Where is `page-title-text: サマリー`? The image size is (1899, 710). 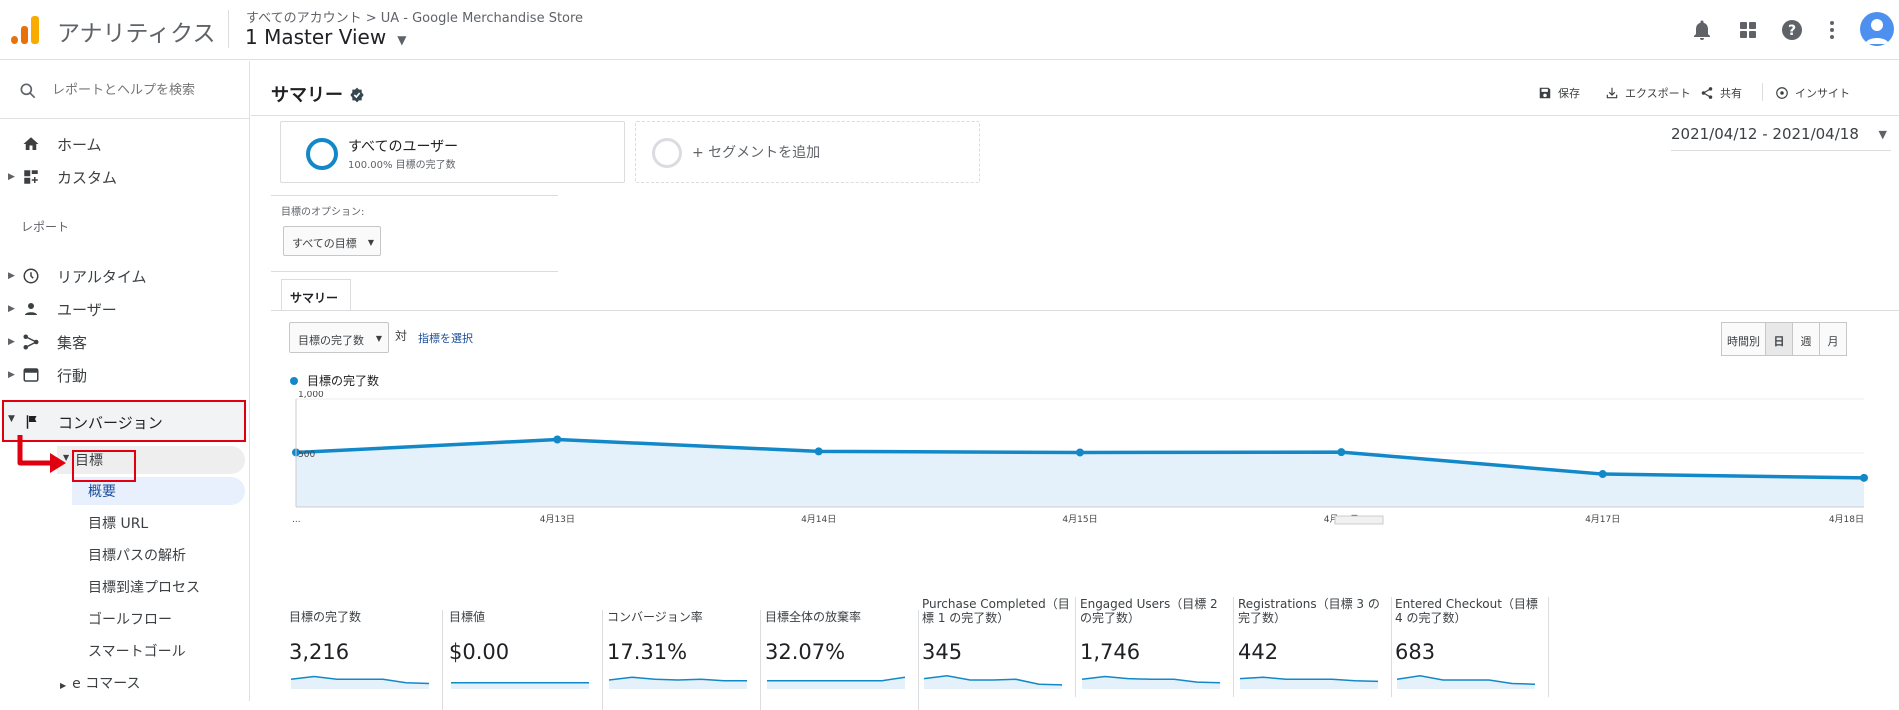 page-title-text: サマリー is located at coordinates (307, 95).